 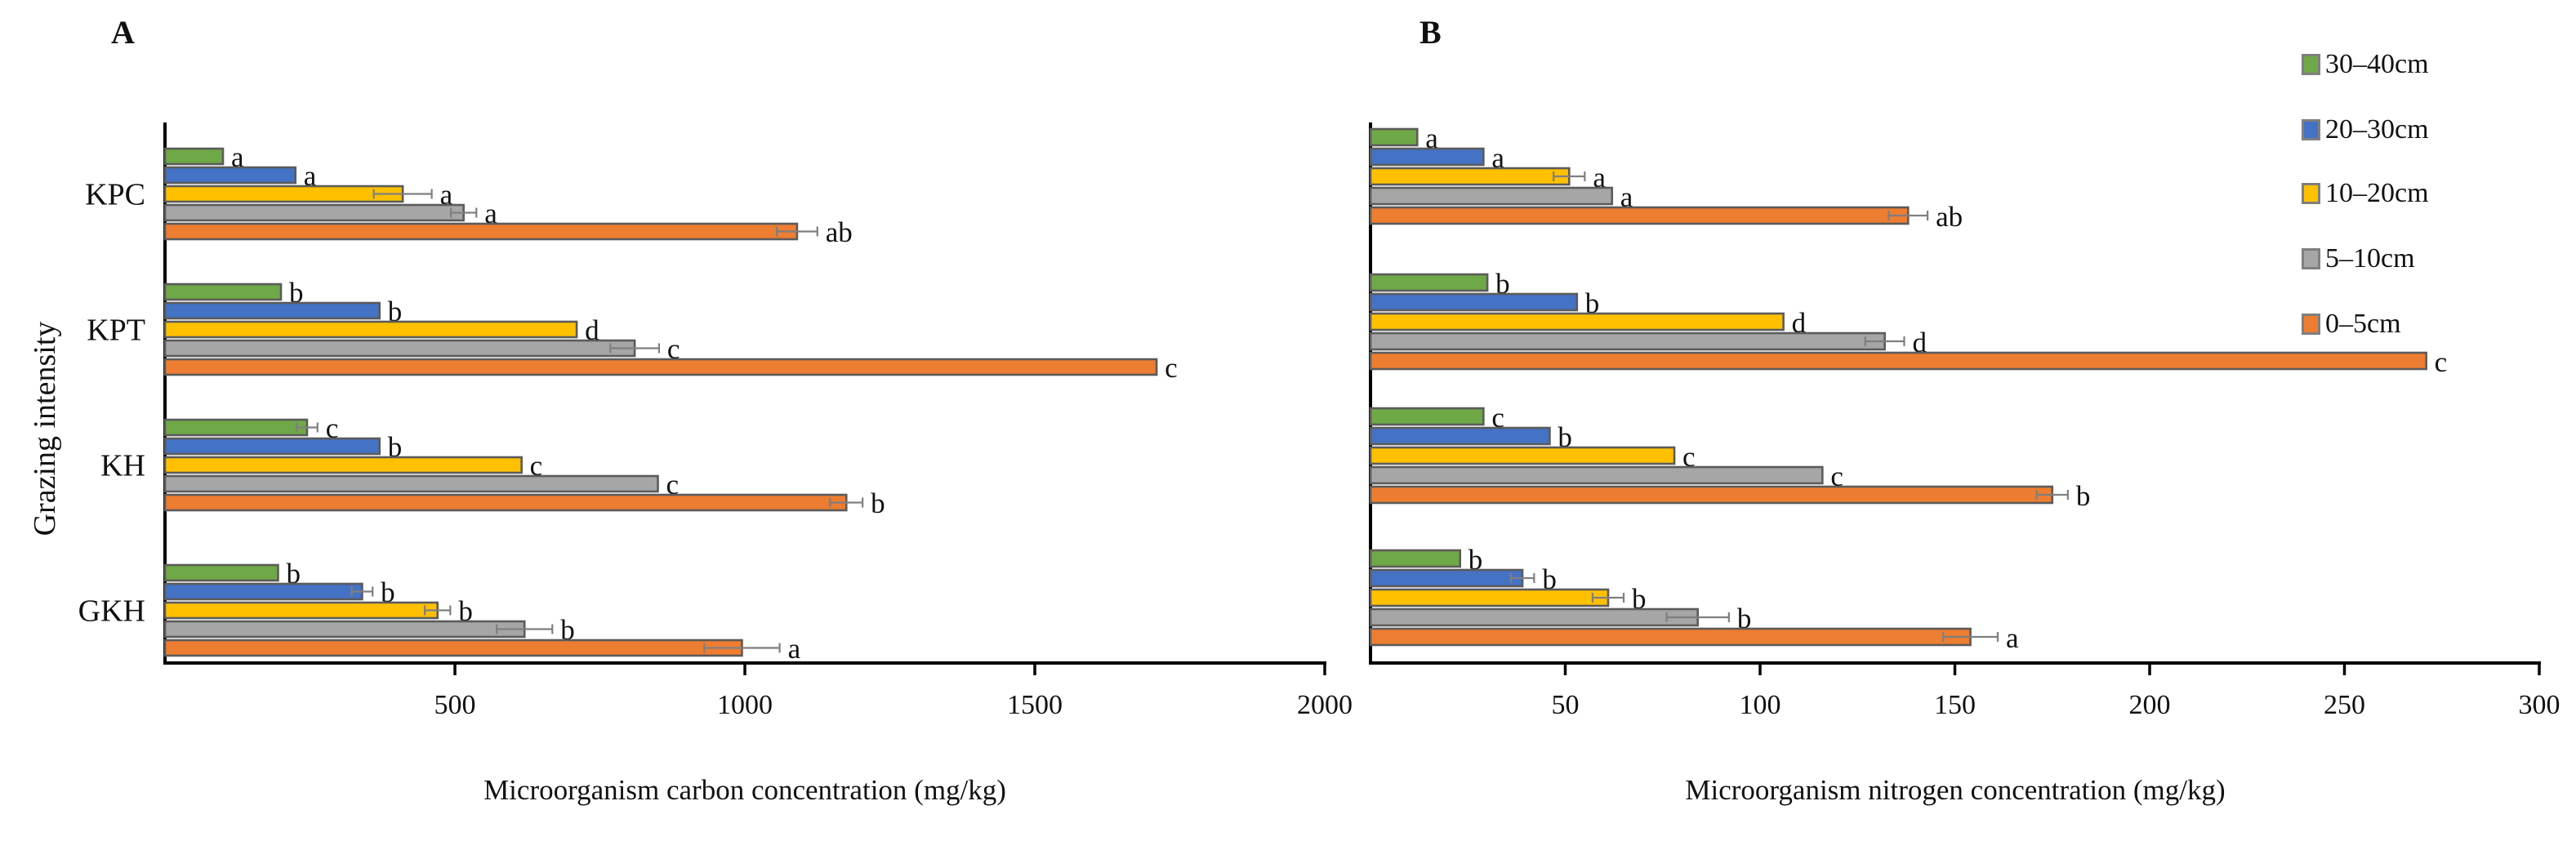 What do you see at coordinates (1325, 705) in the screenshot?
I see `x-tick-label: 2000` at bounding box center [1325, 705].